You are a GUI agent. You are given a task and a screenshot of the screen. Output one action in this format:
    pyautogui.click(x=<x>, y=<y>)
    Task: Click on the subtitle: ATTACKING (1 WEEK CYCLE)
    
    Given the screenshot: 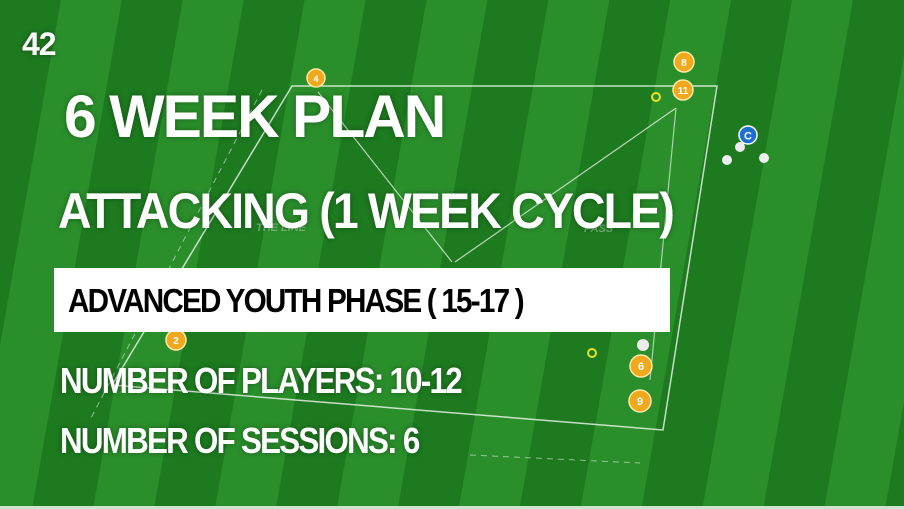 What is the action you would take?
    pyautogui.click(x=366, y=211)
    